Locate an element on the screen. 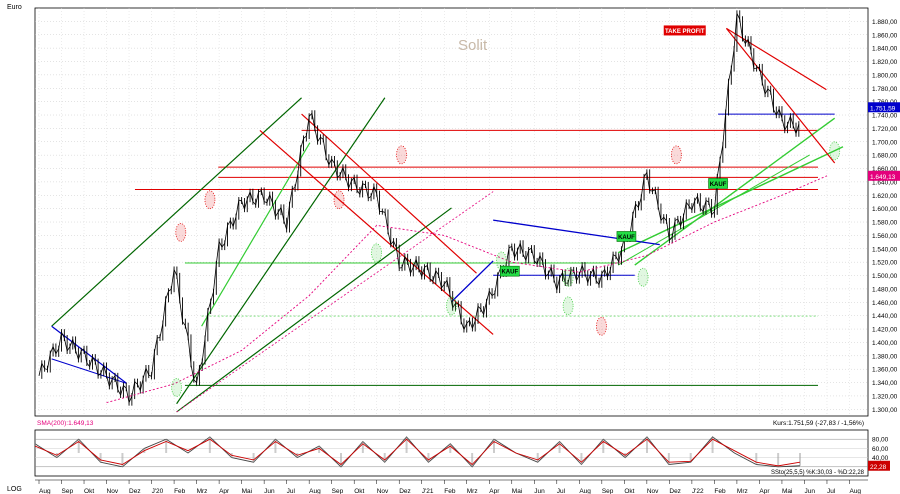 The width and height of the screenshot is (900, 494). take-profit-label: TAKE PROFIT is located at coordinates (685, 32).